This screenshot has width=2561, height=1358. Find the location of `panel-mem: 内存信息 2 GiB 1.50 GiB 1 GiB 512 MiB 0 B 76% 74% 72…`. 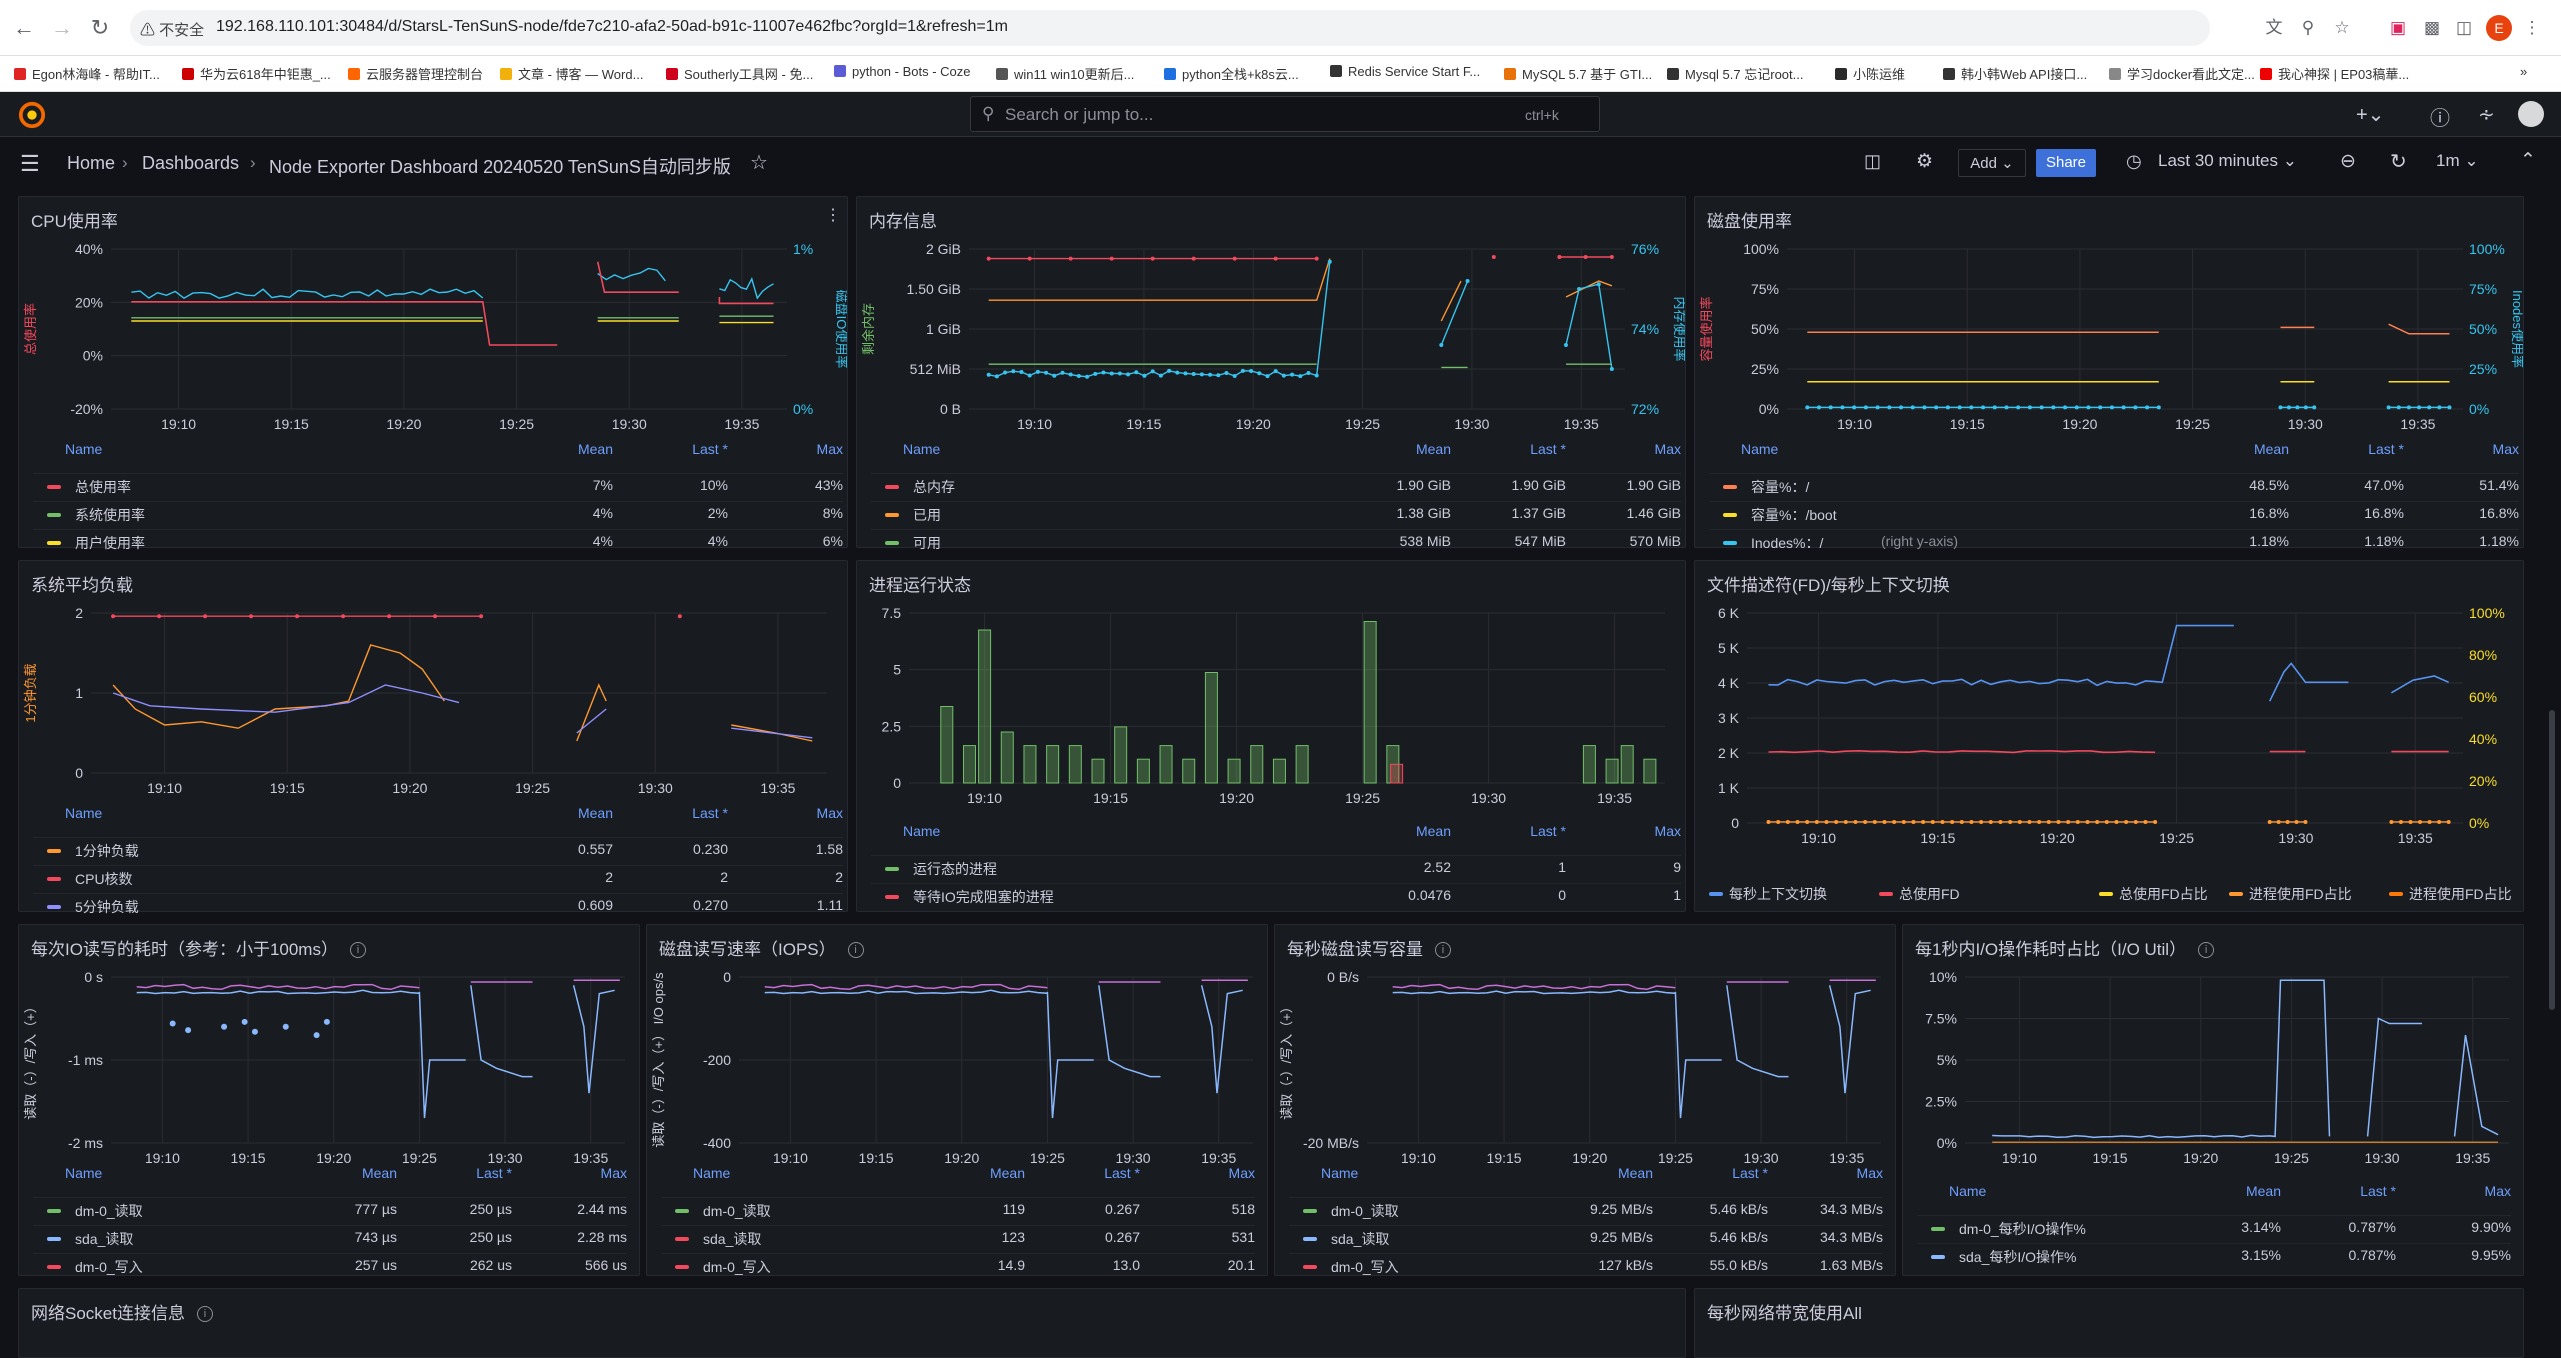

panel-mem: 内存信息 2 GiB 1.50 GiB 1 GiB 512 MiB 0 B 76% 74% 72… is located at coordinates (1271, 373).